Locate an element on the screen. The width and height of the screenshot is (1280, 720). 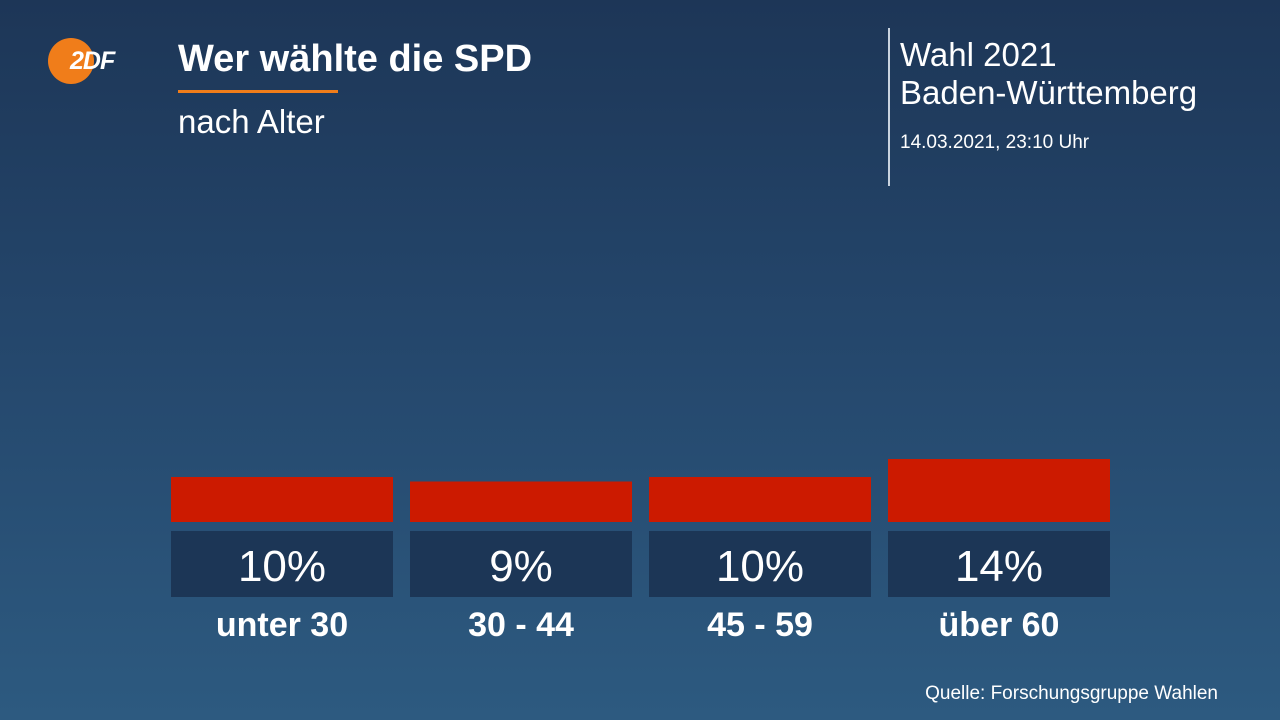
category-label-1: 30 - 44 is located at coordinates (521, 625).